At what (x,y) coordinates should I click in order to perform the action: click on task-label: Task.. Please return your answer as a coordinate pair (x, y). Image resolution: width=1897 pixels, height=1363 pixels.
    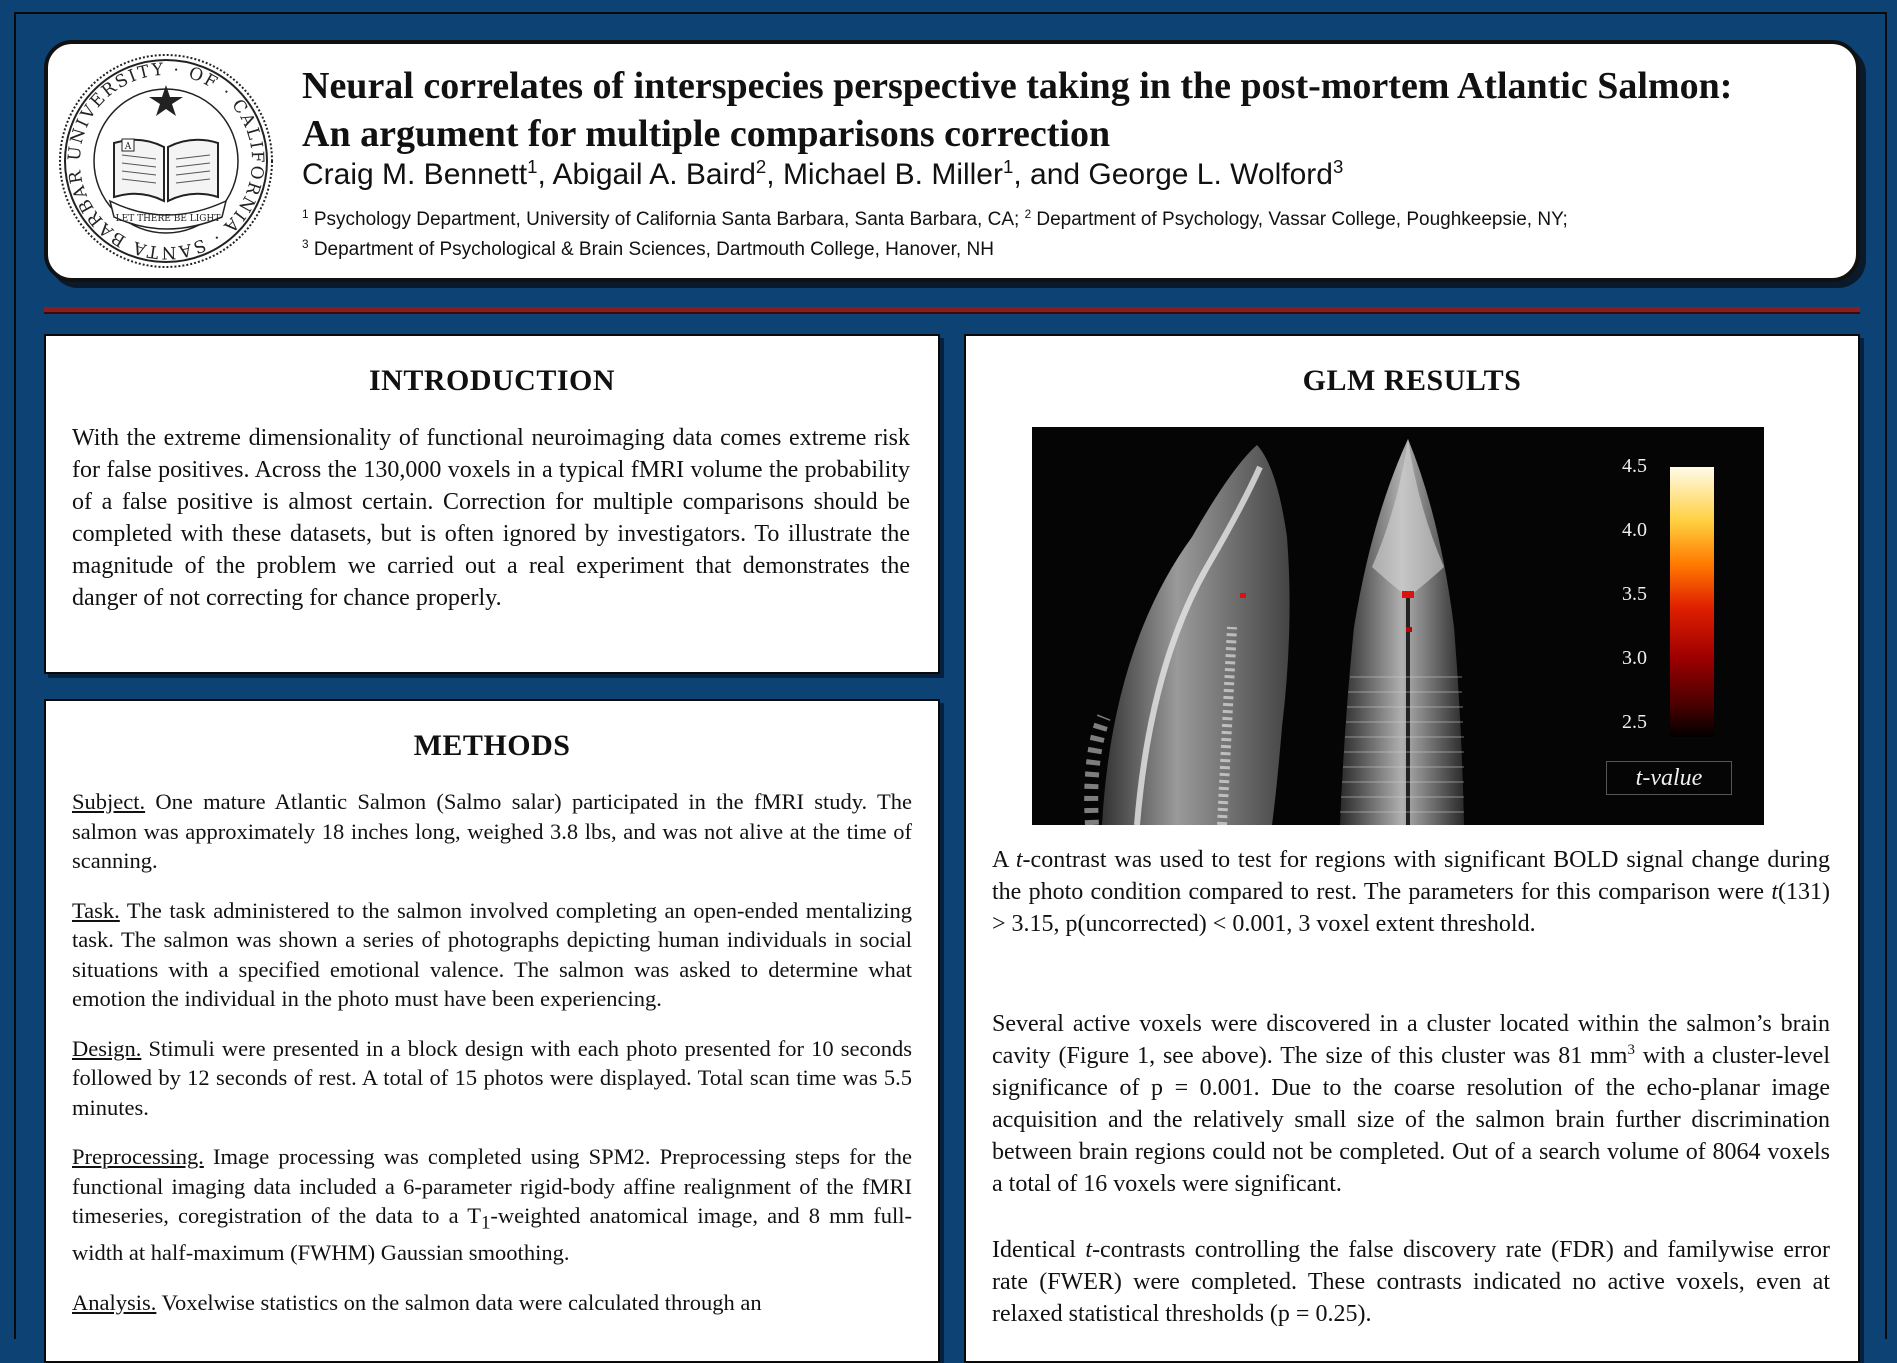
    Looking at the image, I should click on (96, 910).